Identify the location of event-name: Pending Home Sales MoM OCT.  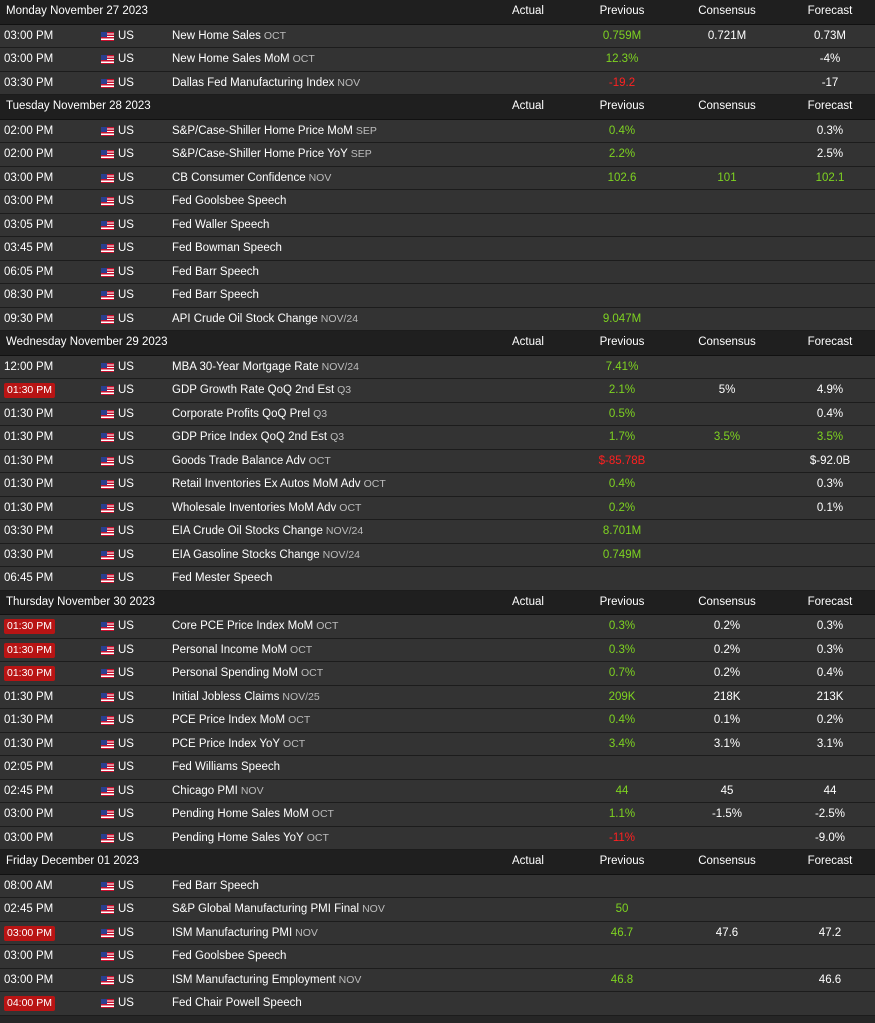
(253, 814).